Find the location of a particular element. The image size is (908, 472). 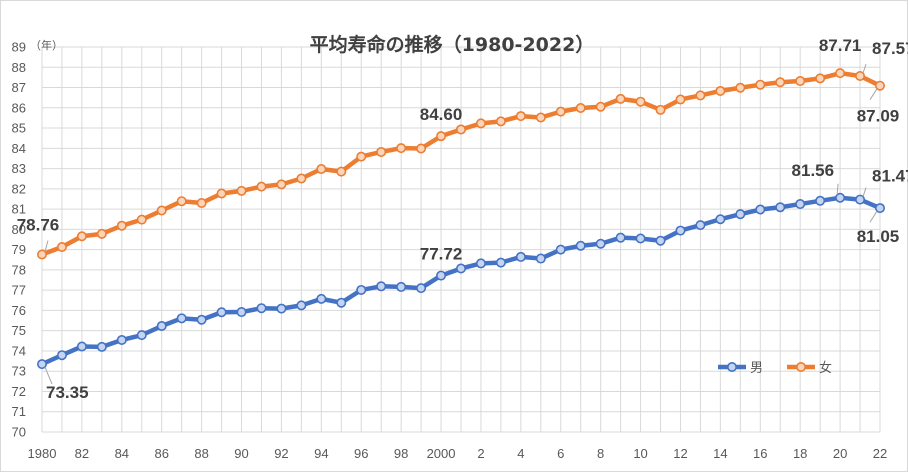

y-tick-label: 84 is located at coordinates (19, 148).